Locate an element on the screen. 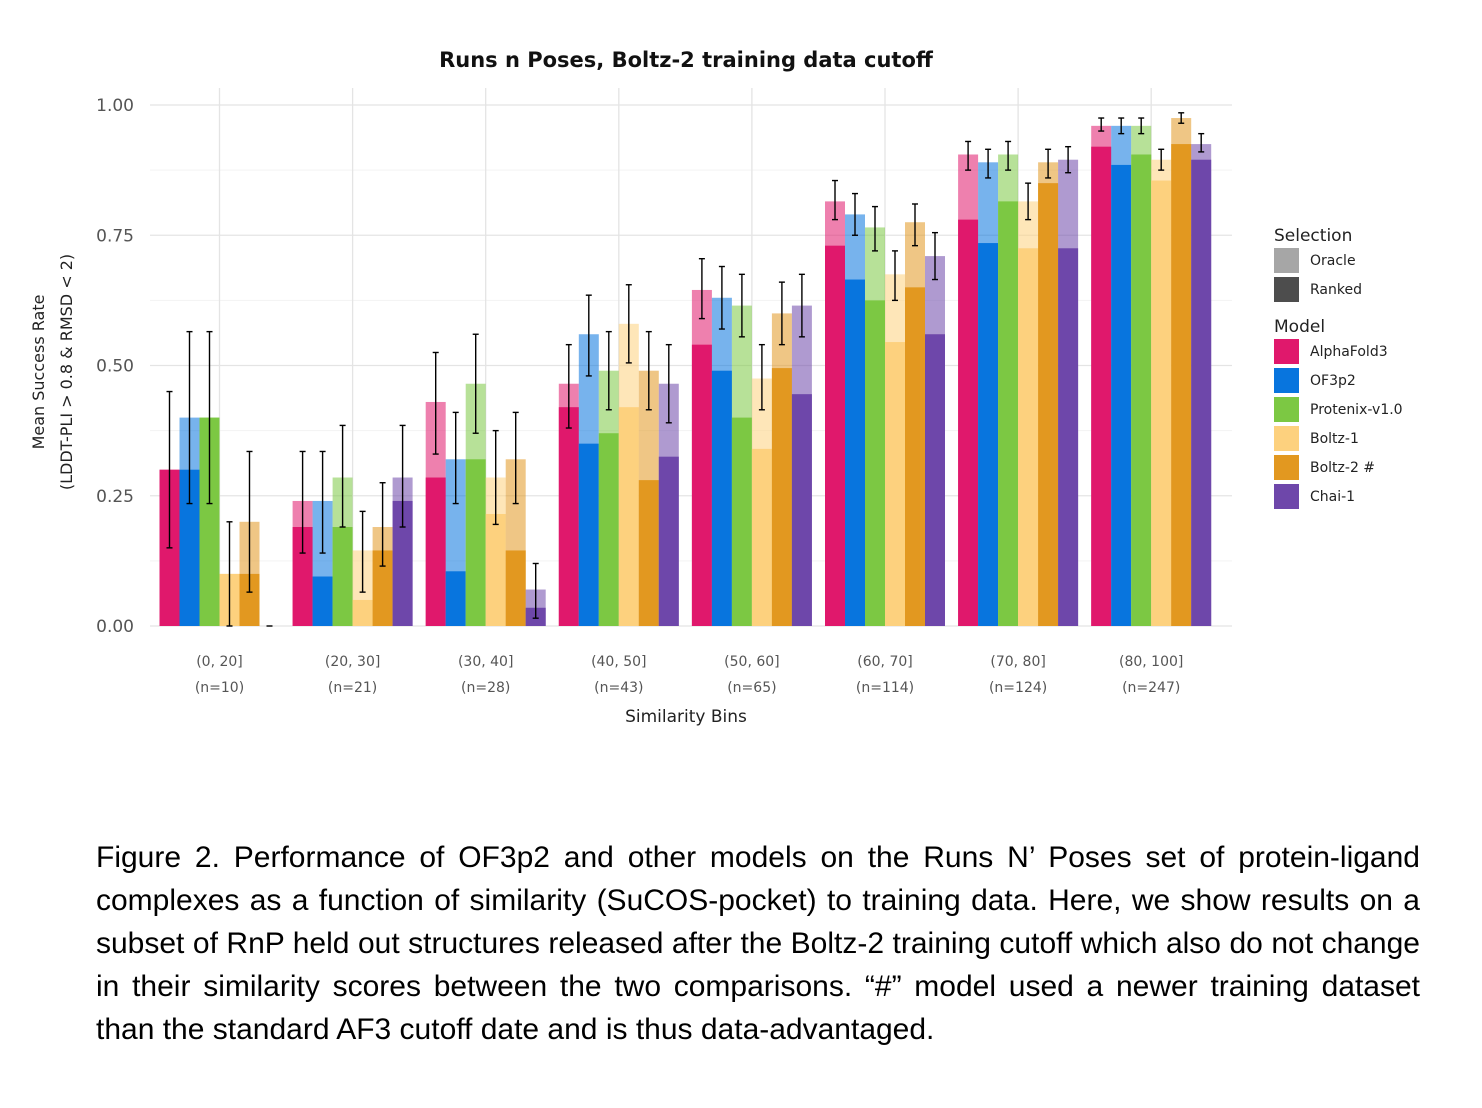  x-tick-count-label: (n=247) is located at coordinates (1151, 688).